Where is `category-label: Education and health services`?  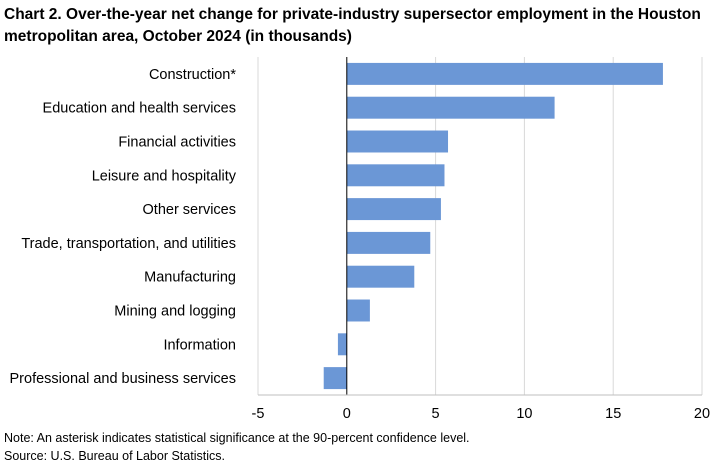
category-label: Education and health services is located at coordinates (139, 109).